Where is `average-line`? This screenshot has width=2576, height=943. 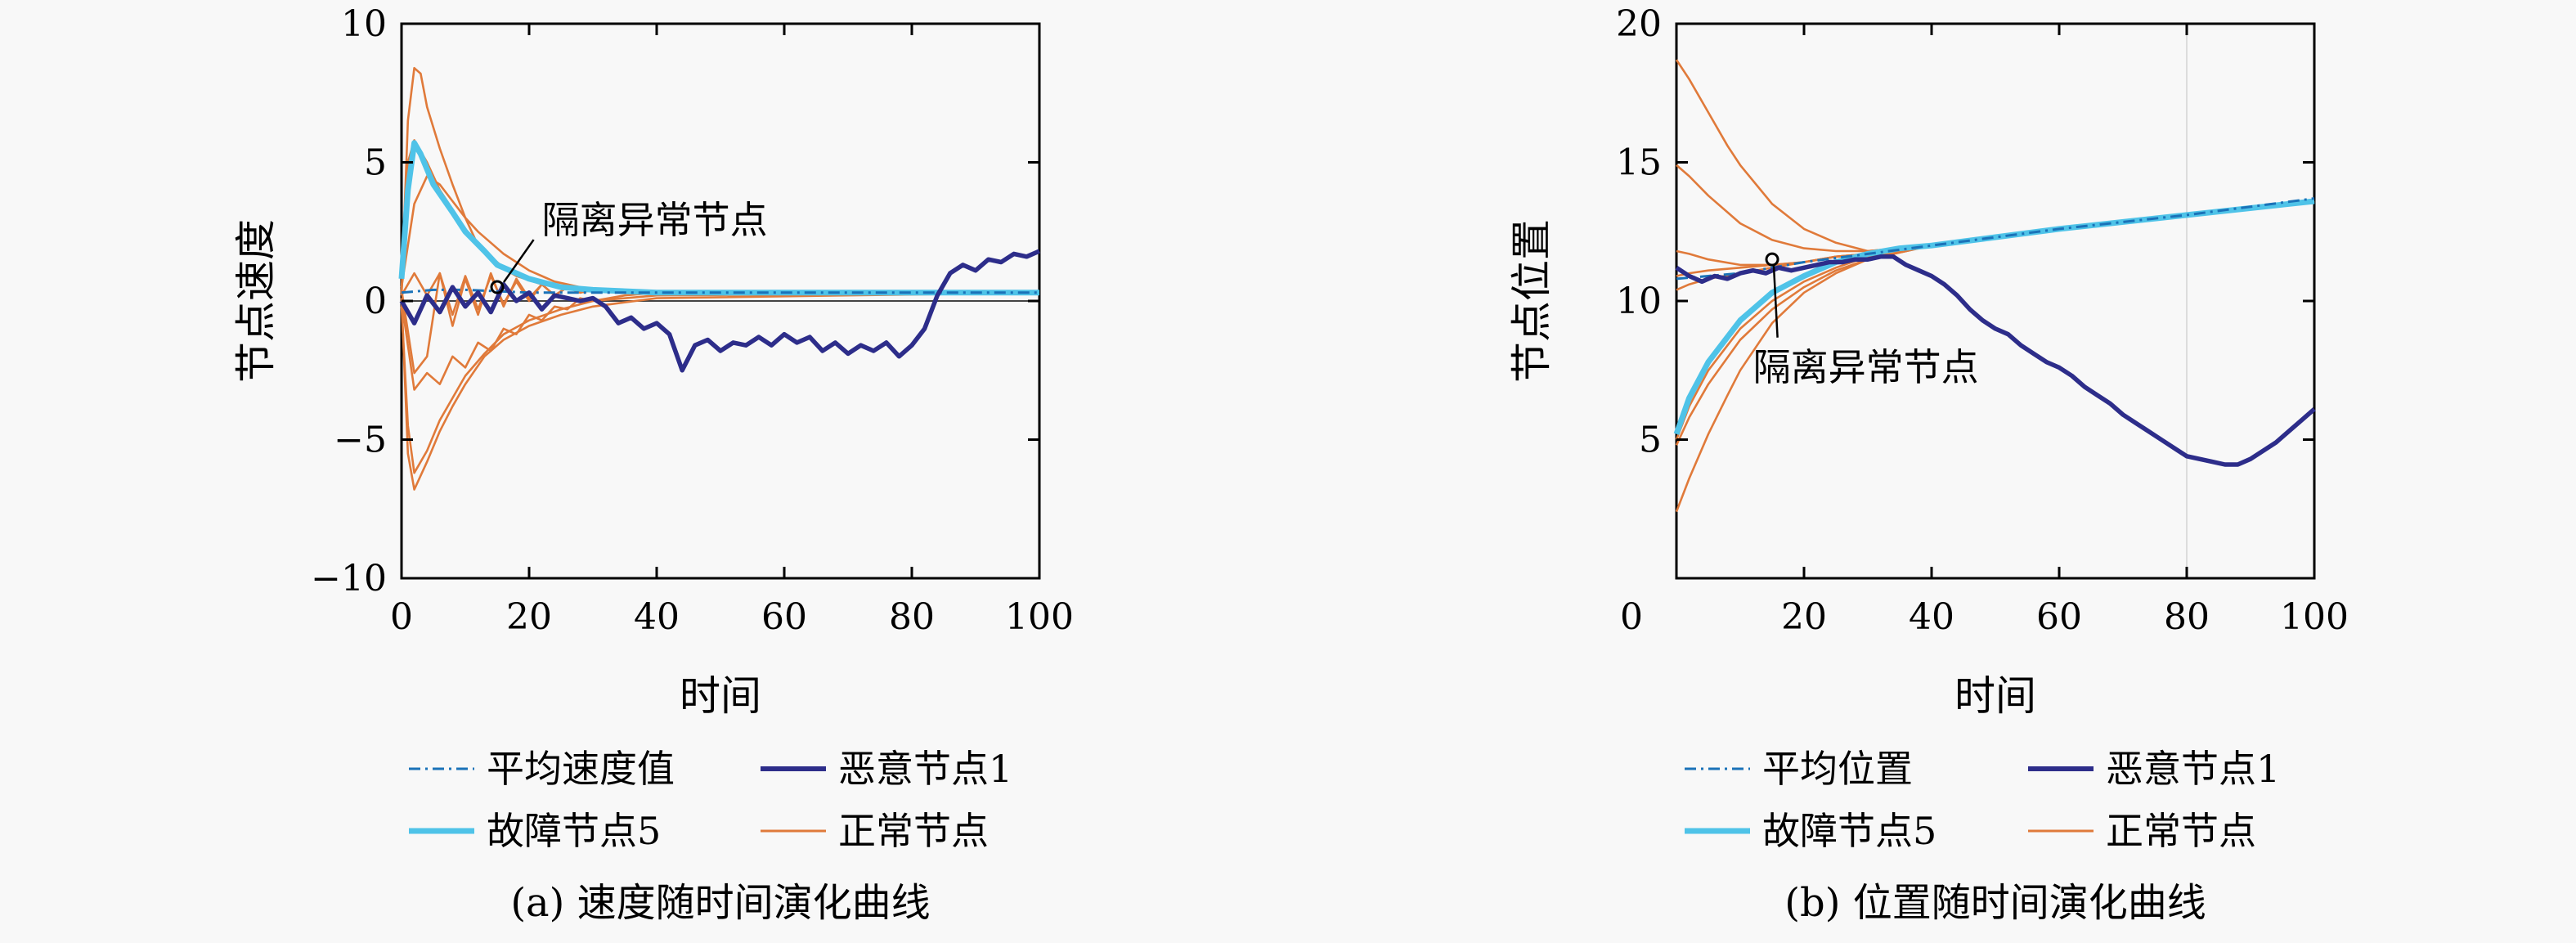
average-line is located at coordinates (720, 291).